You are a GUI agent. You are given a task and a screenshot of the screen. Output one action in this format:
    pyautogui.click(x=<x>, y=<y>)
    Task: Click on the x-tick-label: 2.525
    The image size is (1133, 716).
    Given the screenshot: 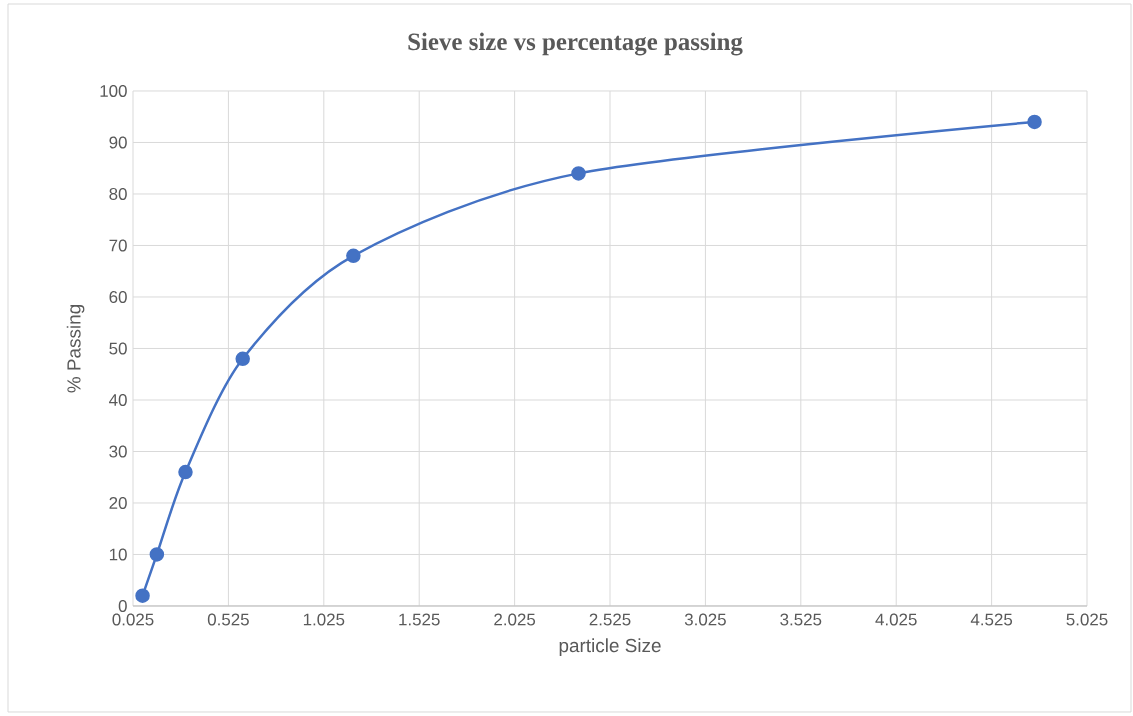 What is the action you would take?
    pyautogui.click(x=610, y=619)
    